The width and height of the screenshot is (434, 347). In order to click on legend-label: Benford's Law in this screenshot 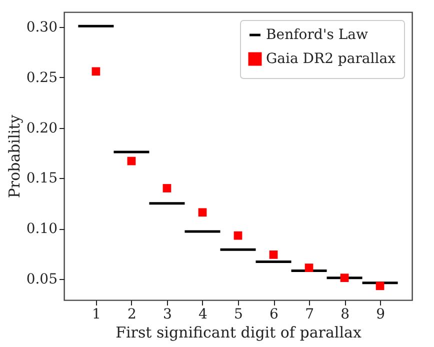, I will do `click(317, 35)`.